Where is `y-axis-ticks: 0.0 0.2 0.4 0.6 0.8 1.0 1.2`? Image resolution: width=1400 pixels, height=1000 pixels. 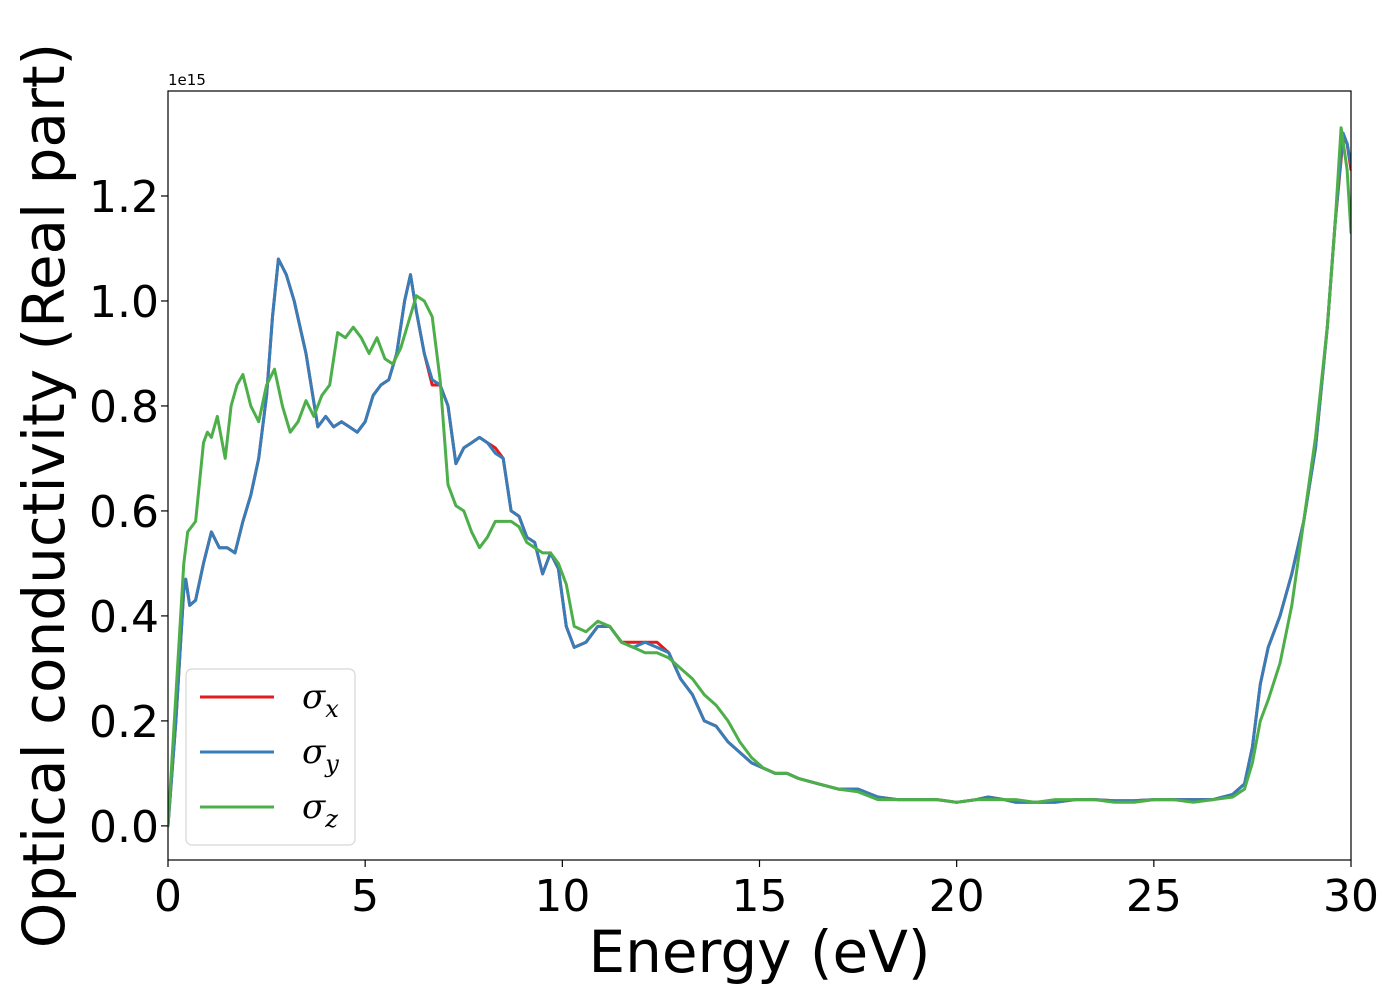
y-axis-ticks: 0.0 0.2 0.4 0.6 0.8 1.0 1.2 is located at coordinates (128, 512).